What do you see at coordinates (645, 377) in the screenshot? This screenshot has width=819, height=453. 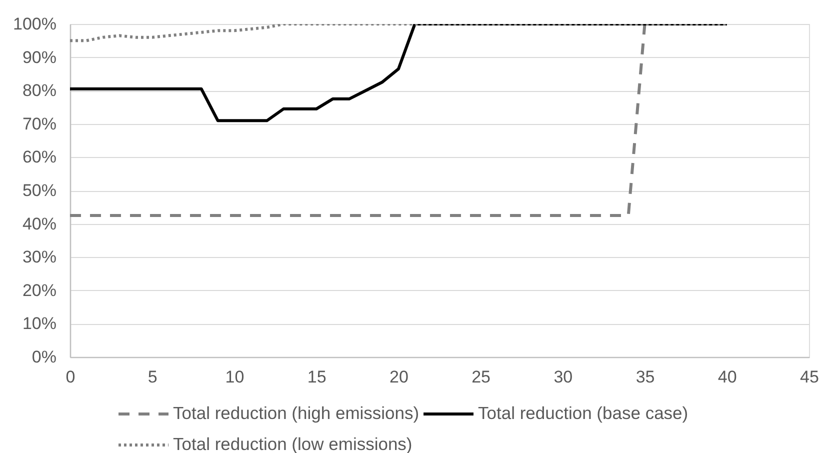 I see `x-tick-label: 35` at bounding box center [645, 377].